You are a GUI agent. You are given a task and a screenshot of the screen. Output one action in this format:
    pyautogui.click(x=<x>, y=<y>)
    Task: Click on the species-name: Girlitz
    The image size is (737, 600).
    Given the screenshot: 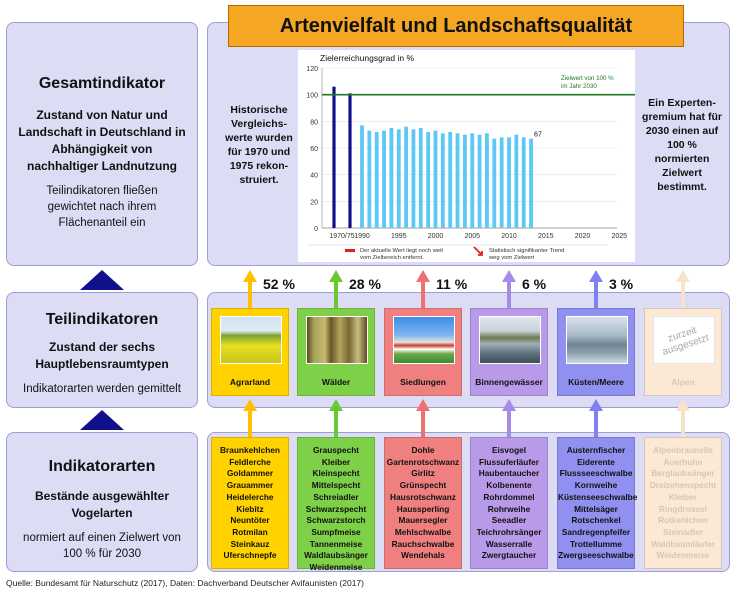 What is the action you would take?
    pyautogui.click(x=423, y=473)
    